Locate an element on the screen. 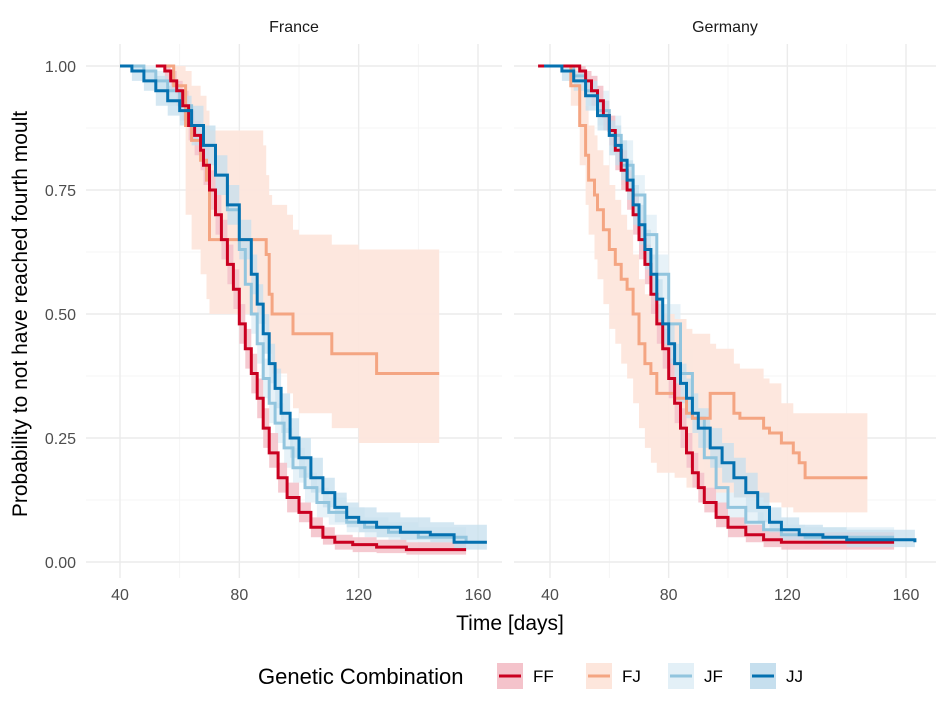 This screenshot has height=708, width=944. x-axis-title: Time [days] is located at coordinates (510, 623).